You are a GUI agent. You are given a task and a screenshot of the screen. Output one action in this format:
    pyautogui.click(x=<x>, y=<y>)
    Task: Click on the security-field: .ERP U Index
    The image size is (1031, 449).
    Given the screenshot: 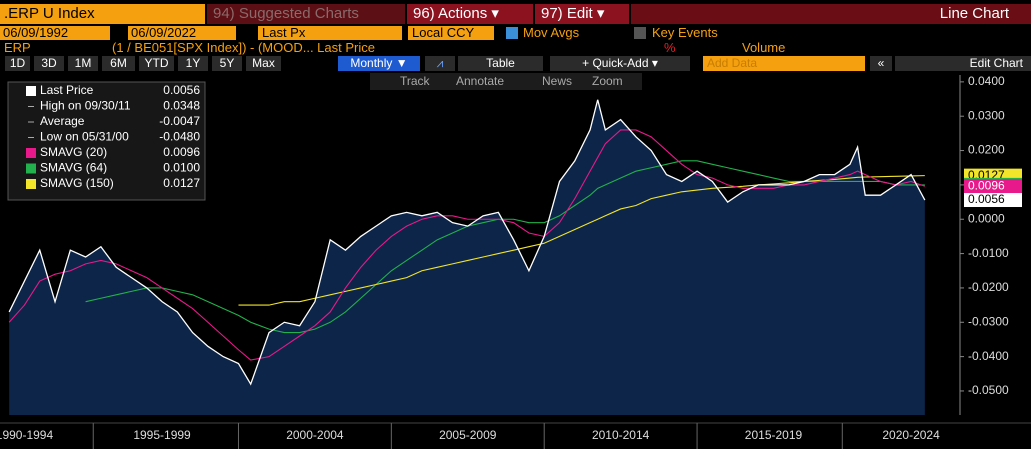 What is the action you would take?
    pyautogui.click(x=102, y=14)
    